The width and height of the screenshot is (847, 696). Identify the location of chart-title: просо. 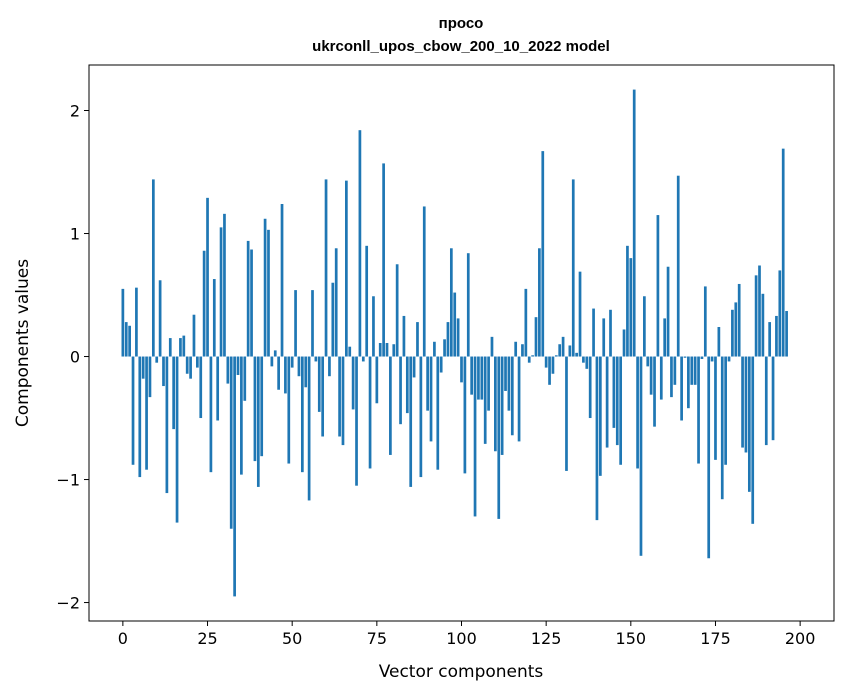
(461, 23).